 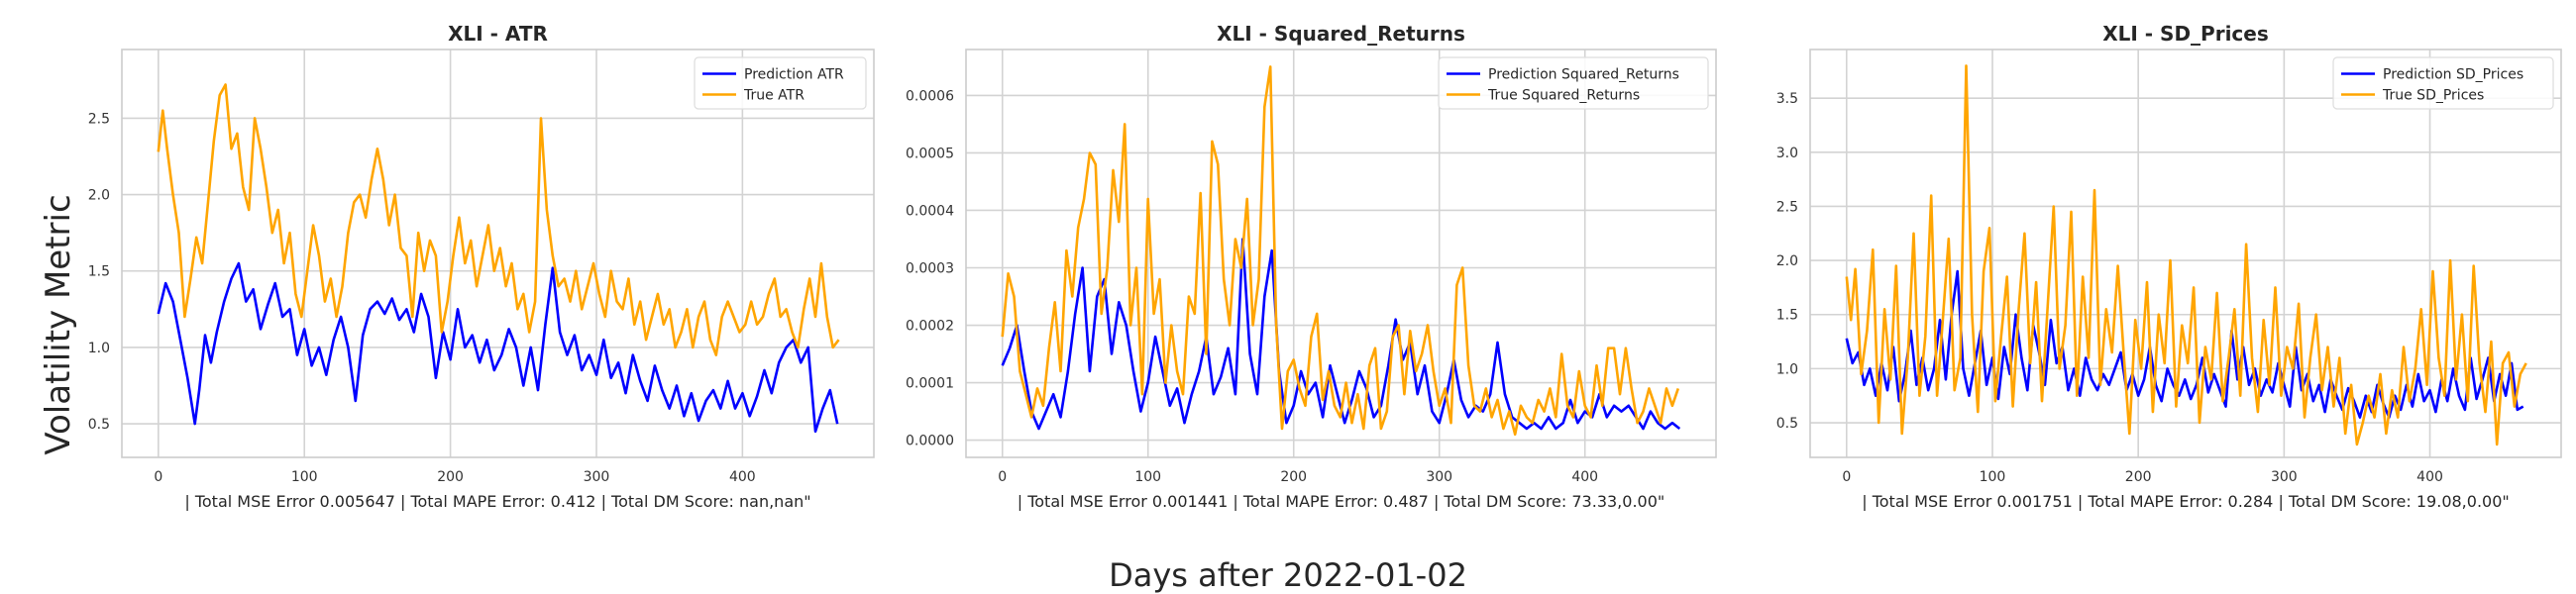 What do you see at coordinates (774, 96) in the screenshot?
I see `legend-entry: True ATR` at bounding box center [774, 96].